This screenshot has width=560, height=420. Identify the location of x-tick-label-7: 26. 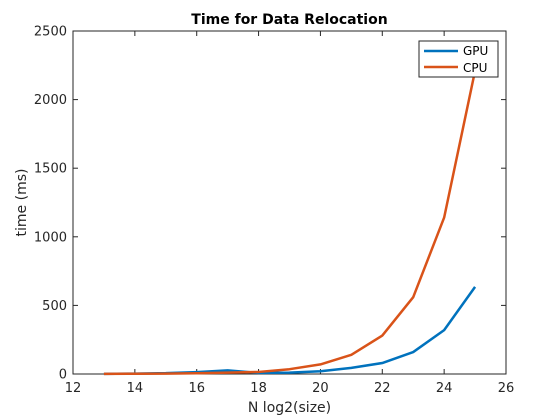
(506, 388).